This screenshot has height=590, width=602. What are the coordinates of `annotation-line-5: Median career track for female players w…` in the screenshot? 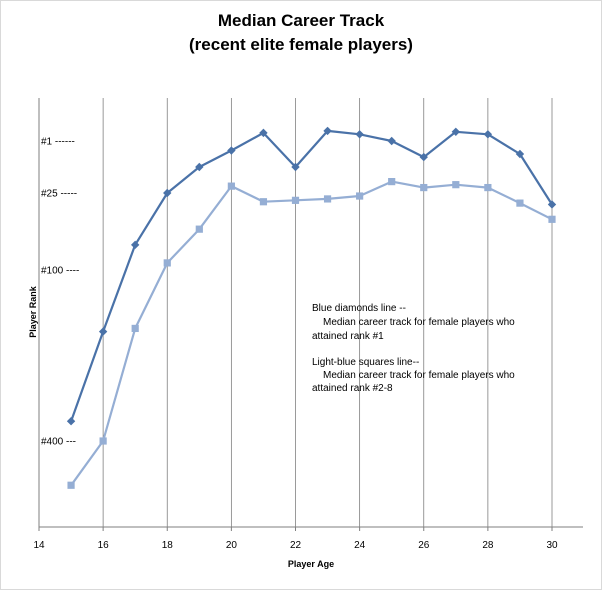 It's located at (419, 375).